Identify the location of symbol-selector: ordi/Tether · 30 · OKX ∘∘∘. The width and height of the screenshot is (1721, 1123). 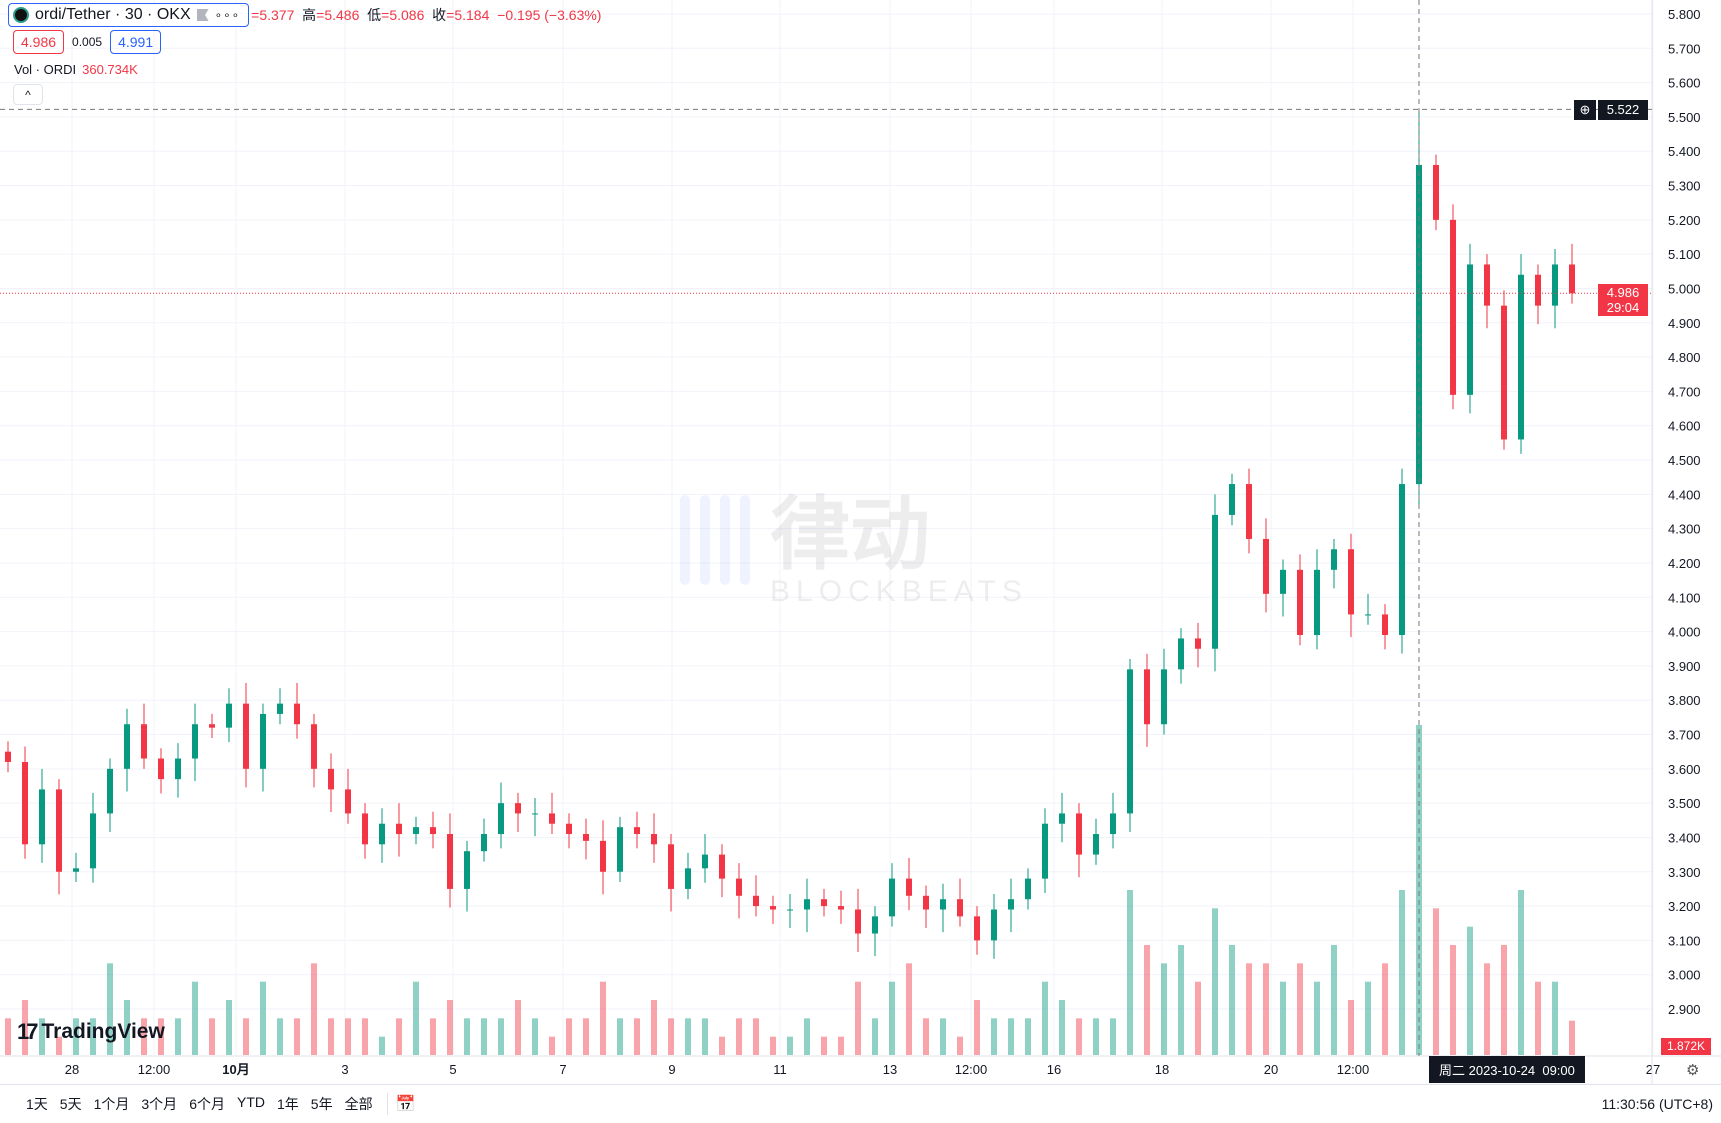
(129, 15).